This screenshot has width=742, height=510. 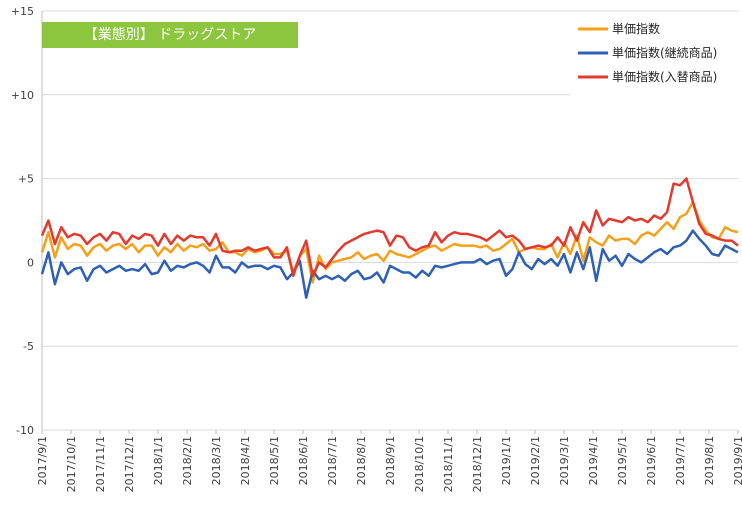 I want to click on y-tick-label: +5, so click(x=26, y=179).